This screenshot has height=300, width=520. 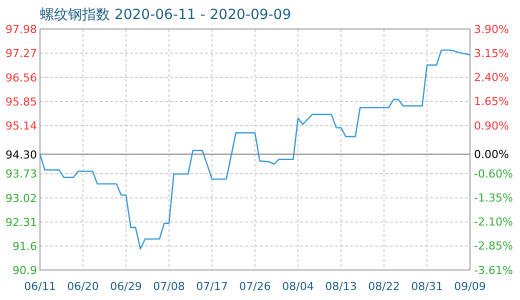 What do you see at coordinates (126, 286) in the screenshot?
I see `x-tick-label: 06/29` at bounding box center [126, 286].